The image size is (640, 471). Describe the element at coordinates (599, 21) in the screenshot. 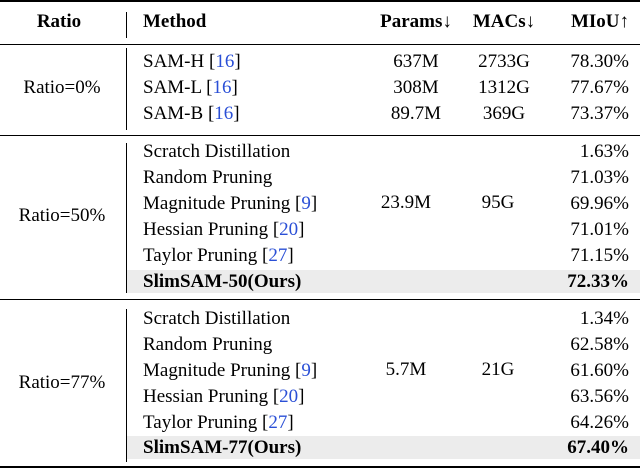

I see `header-miou: MIoU↑` at that location.